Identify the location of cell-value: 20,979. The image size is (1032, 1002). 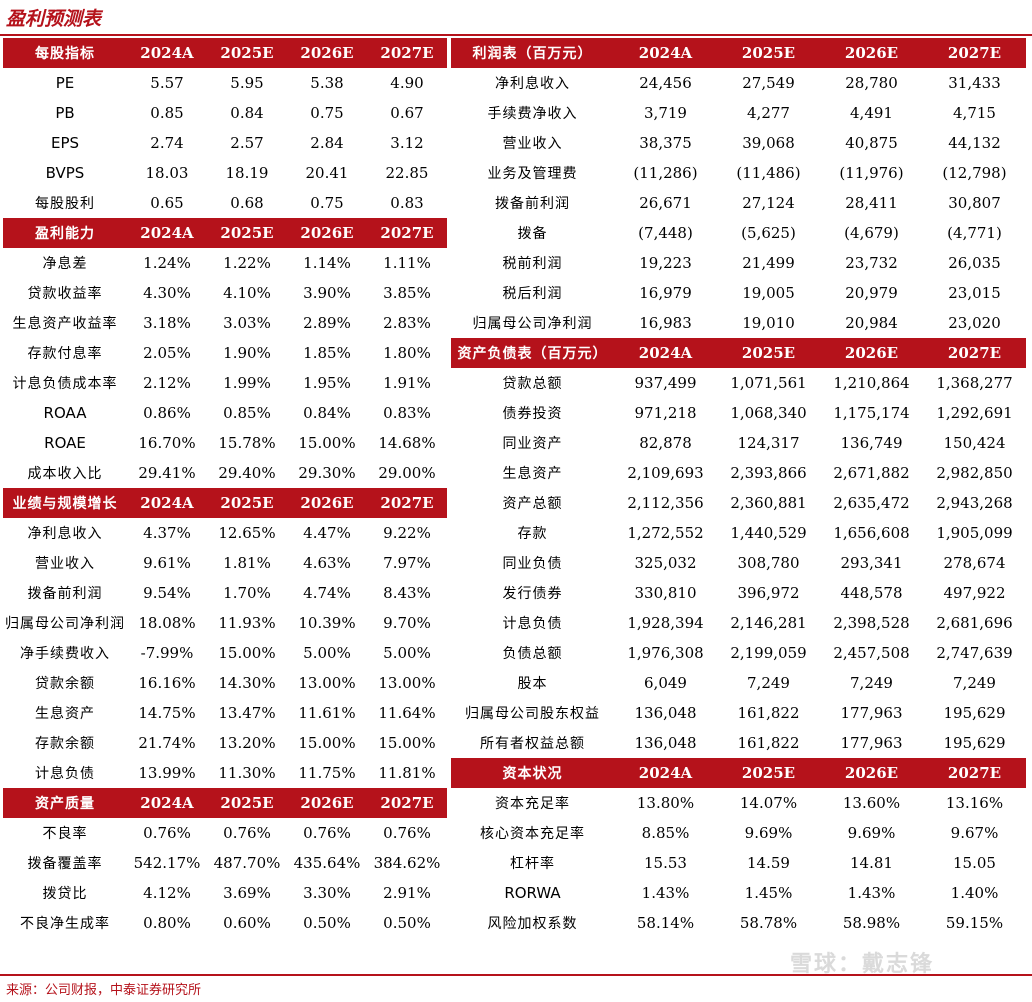
(871, 293).